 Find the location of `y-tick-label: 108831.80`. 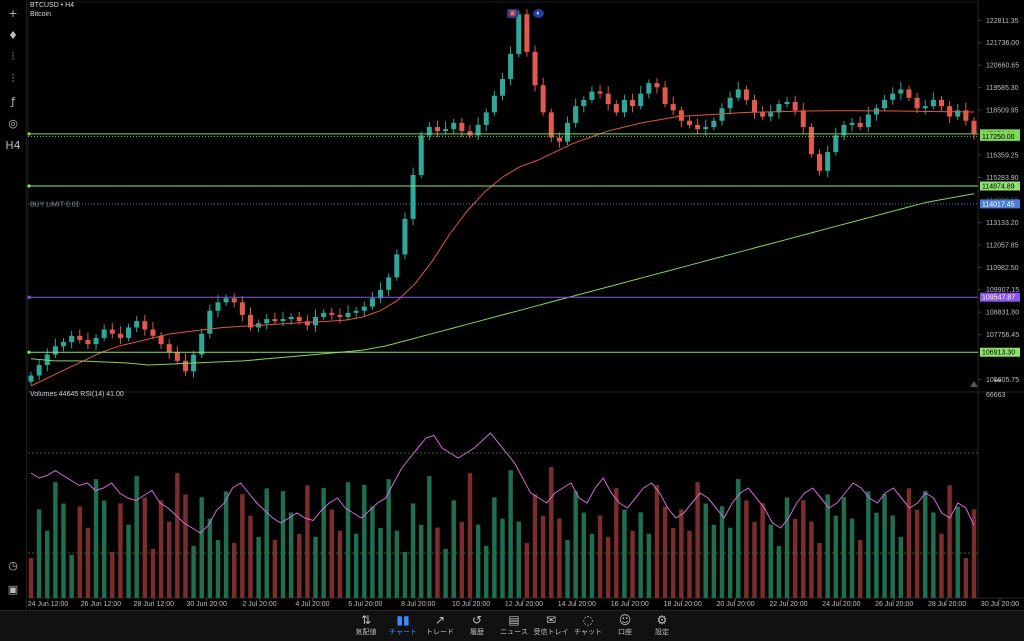

y-tick-label: 108831.80 is located at coordinates (1002, 313).